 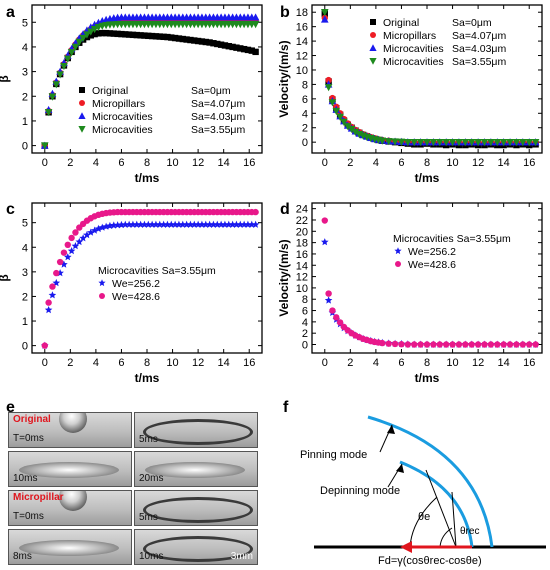 I want to click on droplet-sphere, so click(x=73, y=423).